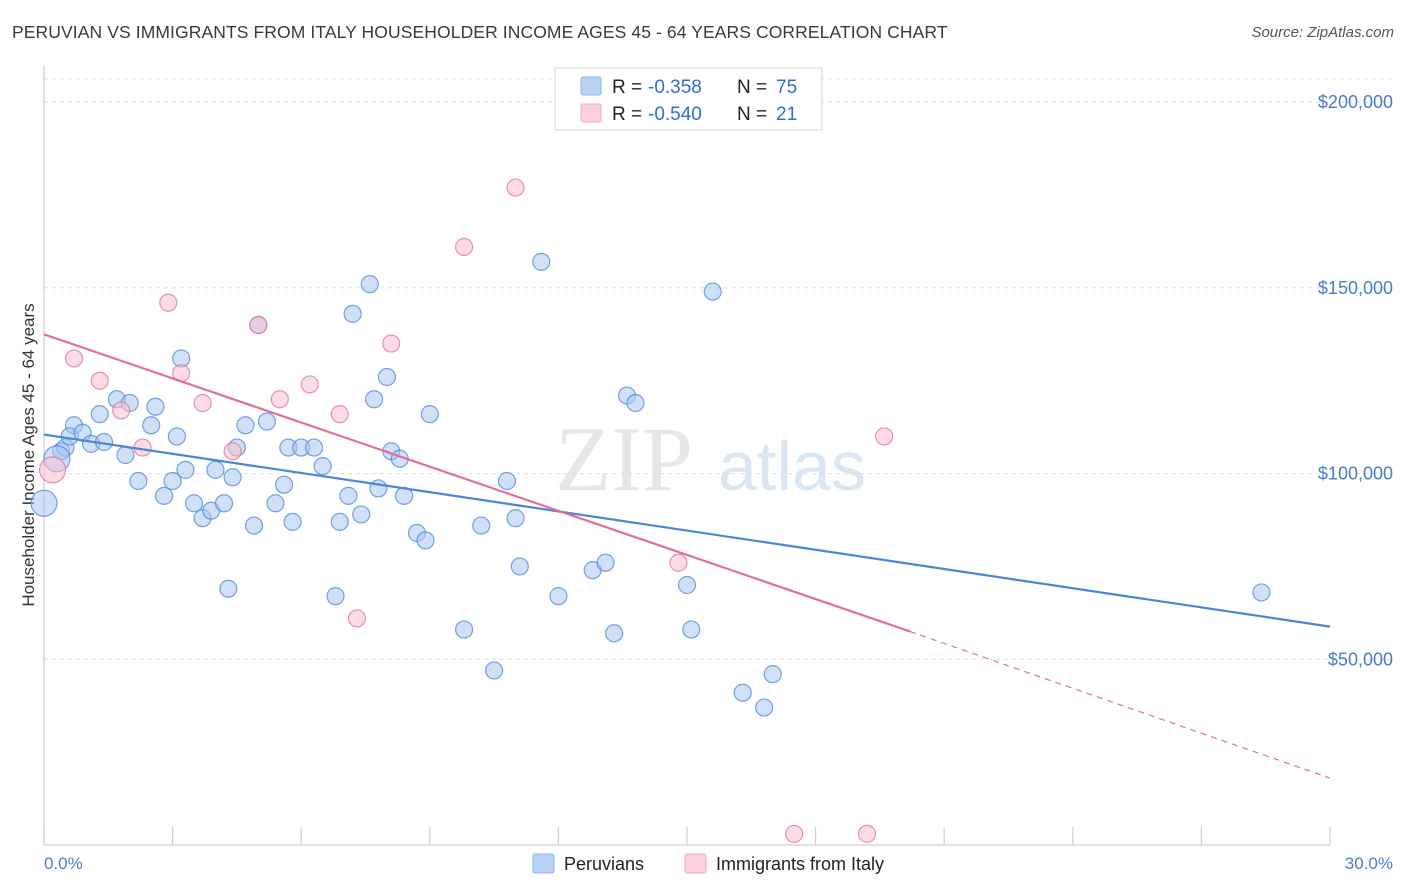 Image resolution: width=1406 pixels, height=892 pixels. What do you see at coordinates (591, 86) in the screenshot?
I see `stats-swatch-peruvians` at bounding box center [591, 86].